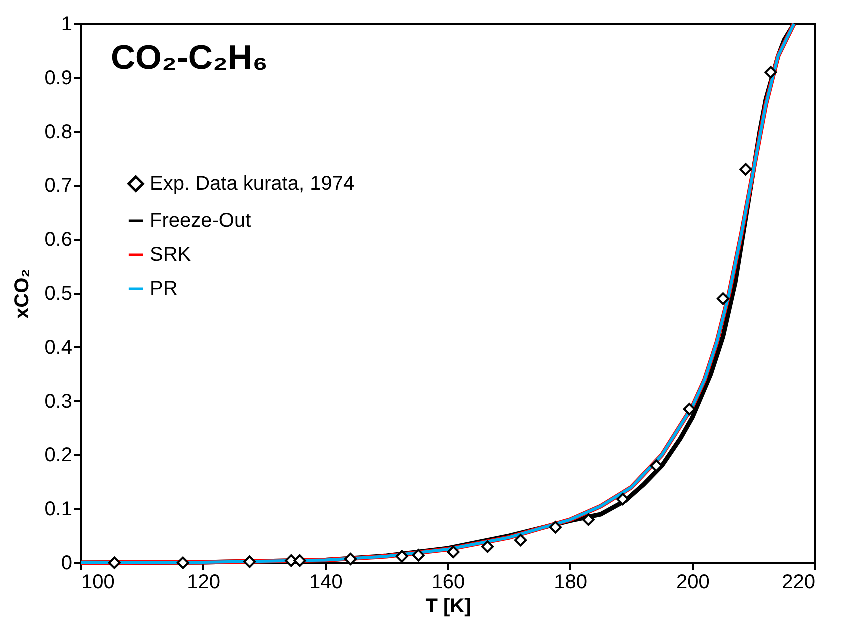  I want to click on y-tick-label: 0.3, so click(58, 401).